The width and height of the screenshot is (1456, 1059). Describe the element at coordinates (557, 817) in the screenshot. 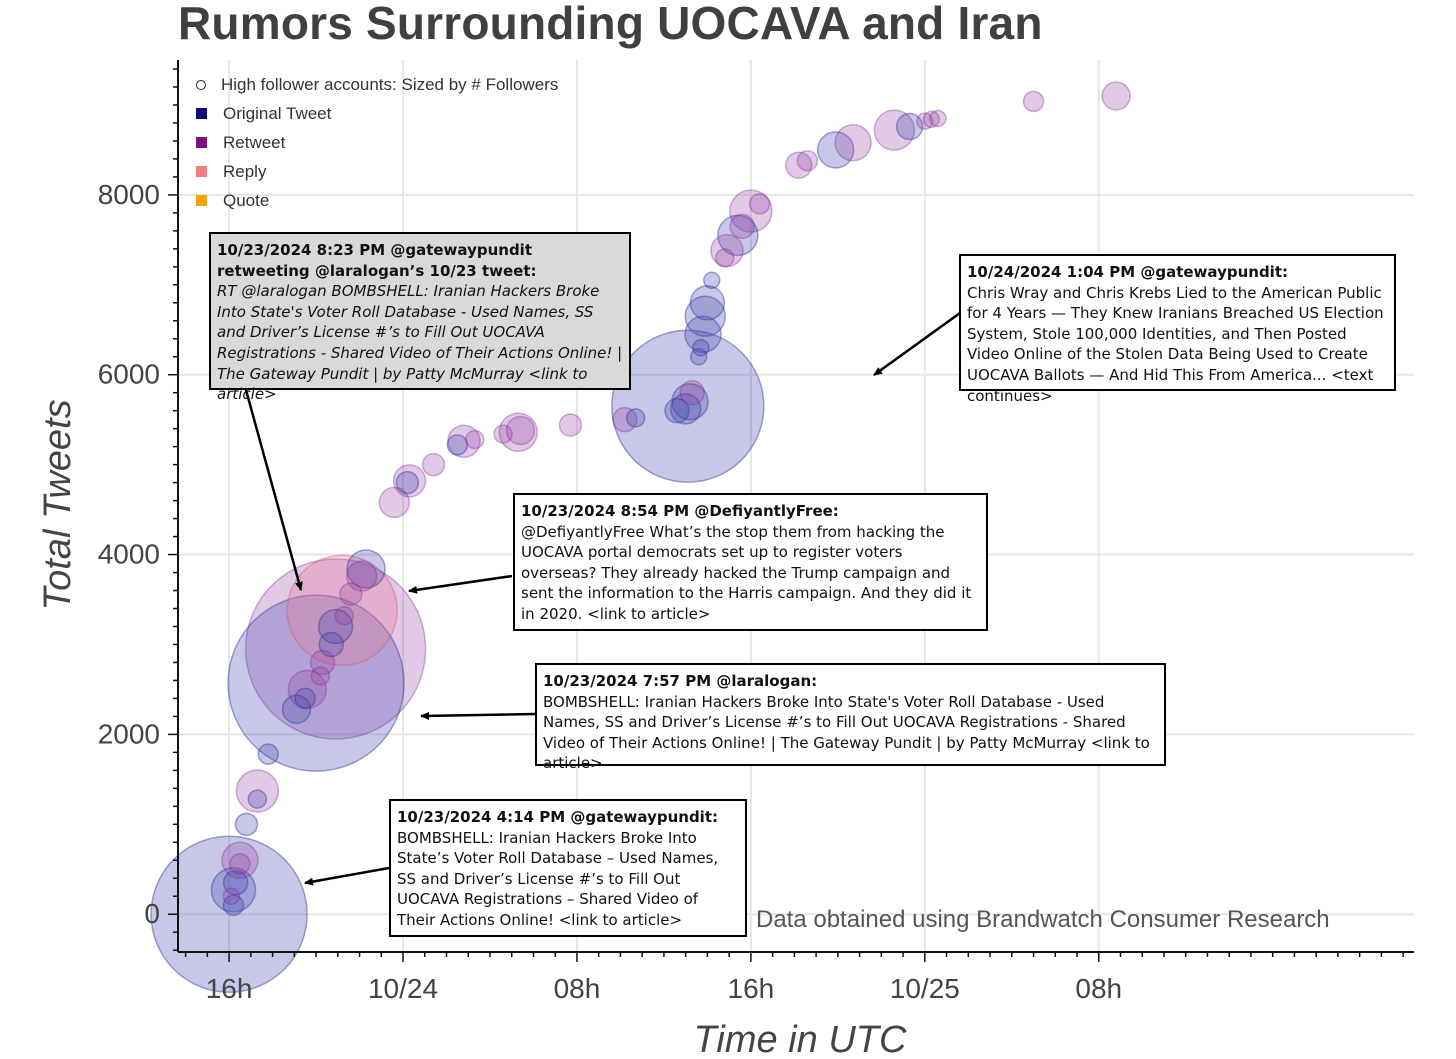

I see `callout-heading: 10/23/2024 4:14 PM @gatewaypundit:` at that location.